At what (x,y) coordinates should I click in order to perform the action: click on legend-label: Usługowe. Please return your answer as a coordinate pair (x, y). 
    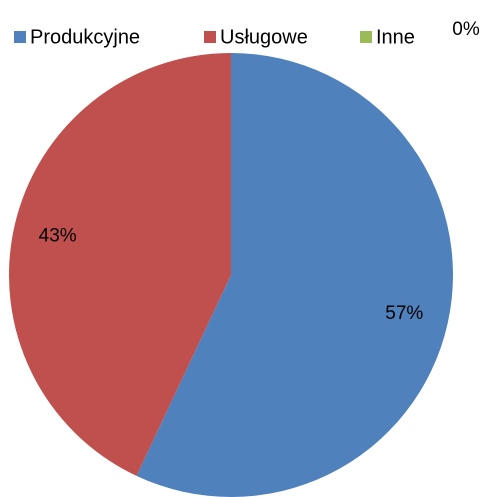
    Looking at the image, I should click on (264, 37).